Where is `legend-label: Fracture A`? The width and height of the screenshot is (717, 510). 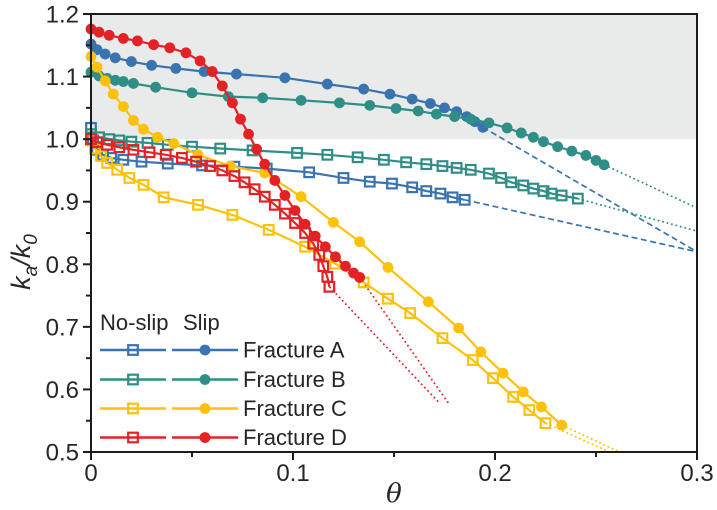 legend-label: Fracture A is located at coordinates (294, 350).